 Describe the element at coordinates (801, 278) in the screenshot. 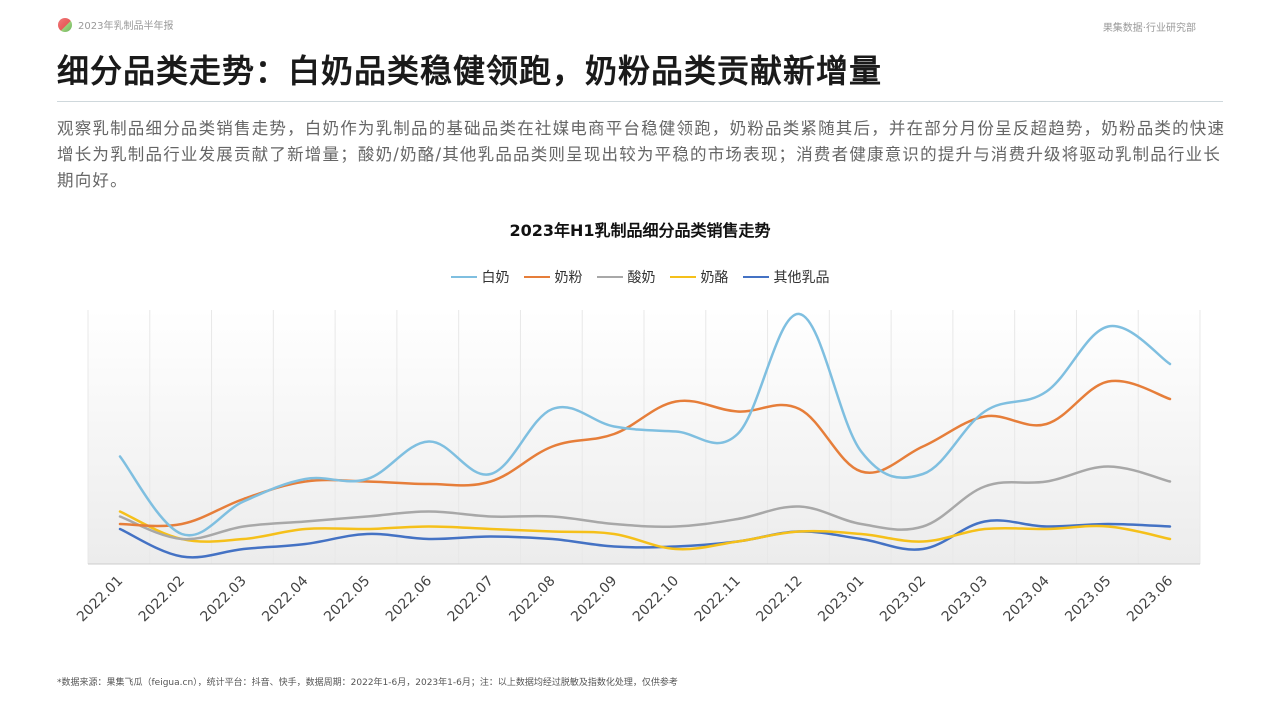

I see `legend-label: 其他乳品` at that location.